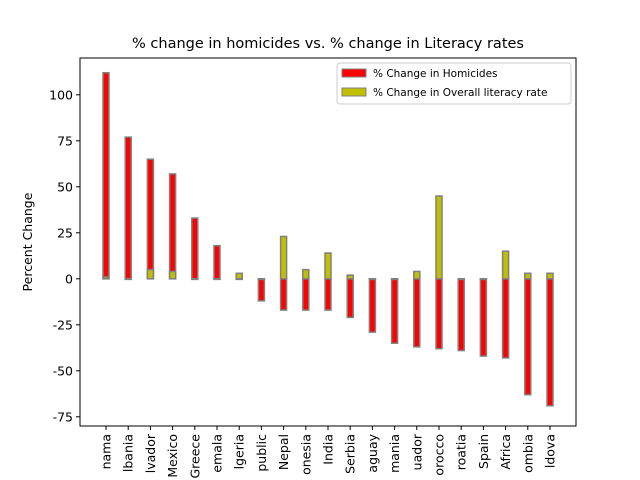  What do you see at coordinates (505, 452) in the screenshot?
I see `x-tick-label-18: Africa` at bounding box center [505, 452].